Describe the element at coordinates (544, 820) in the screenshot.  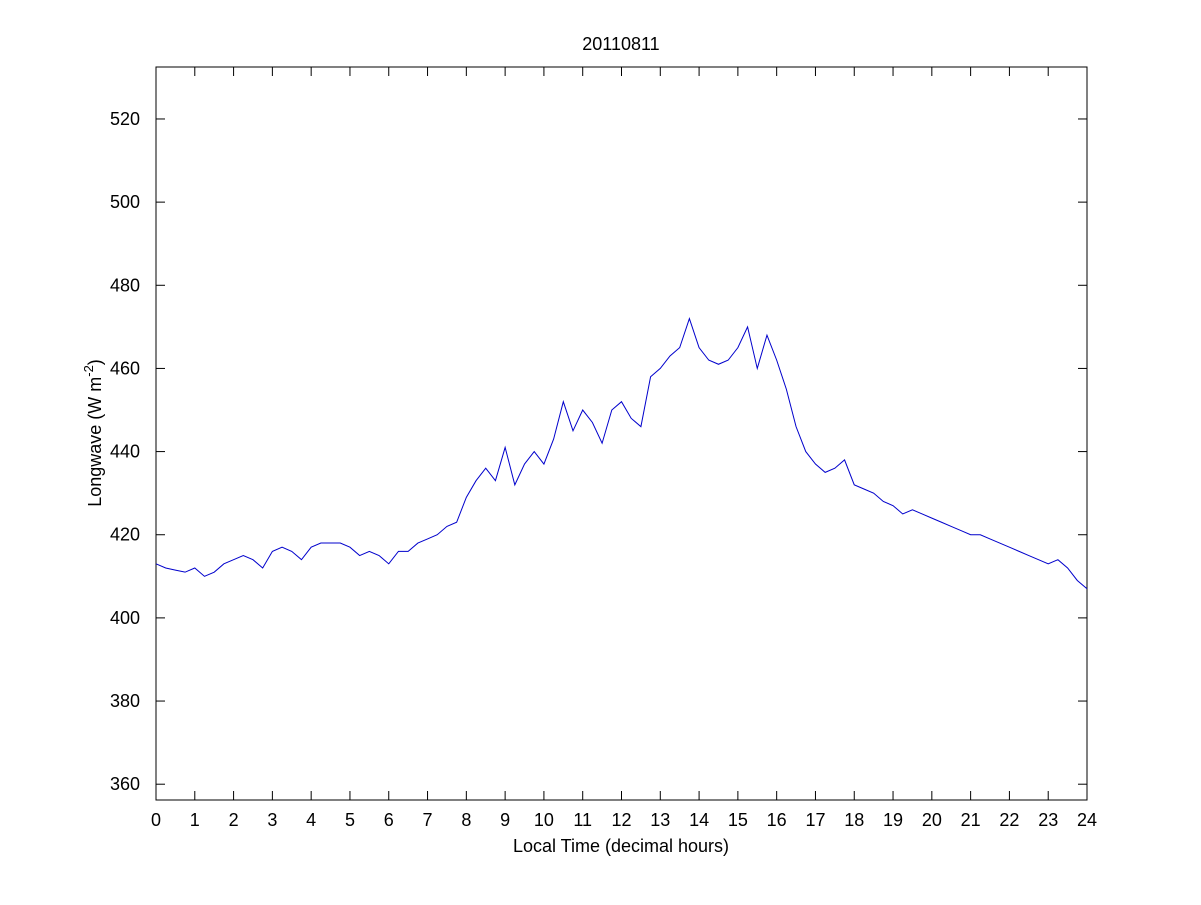
I see `x-tick-label: 10` at that location.